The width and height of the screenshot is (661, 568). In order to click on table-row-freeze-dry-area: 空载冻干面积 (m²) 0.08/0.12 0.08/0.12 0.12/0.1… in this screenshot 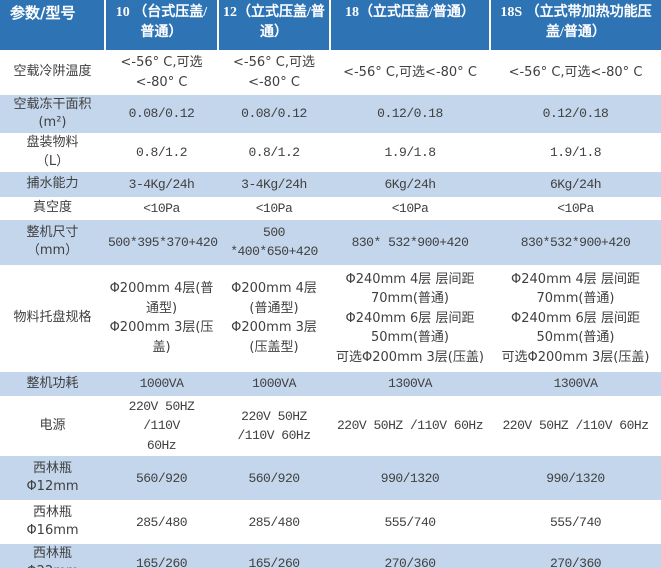, I will do `click(330, 114)`.